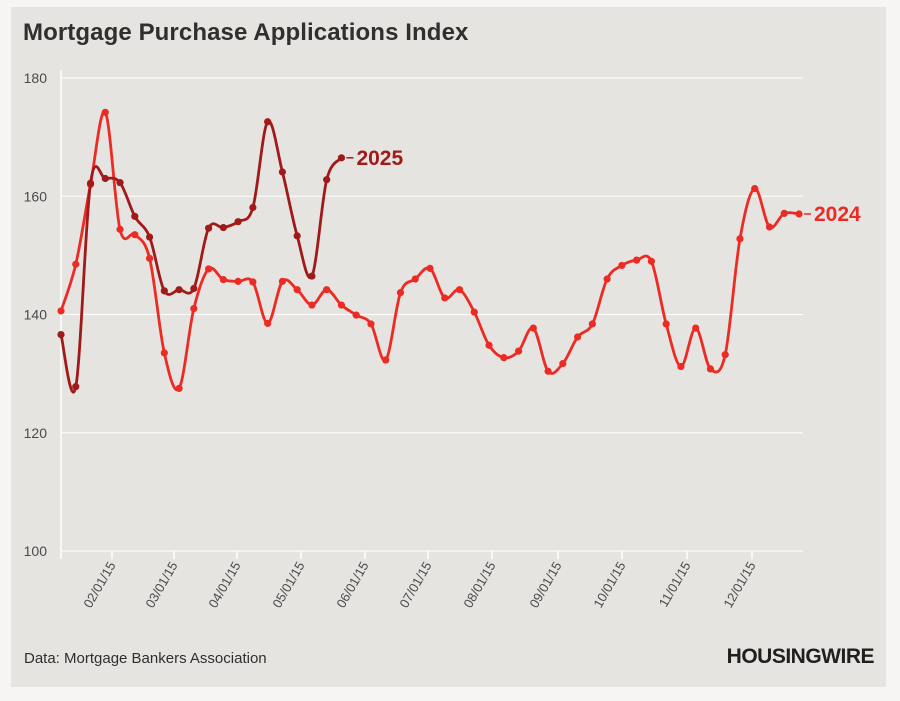 The height and width of the screenshot is (701, 900). I want to click on housingwire-logo: HOUSINGWIRE, so click(800, 656).